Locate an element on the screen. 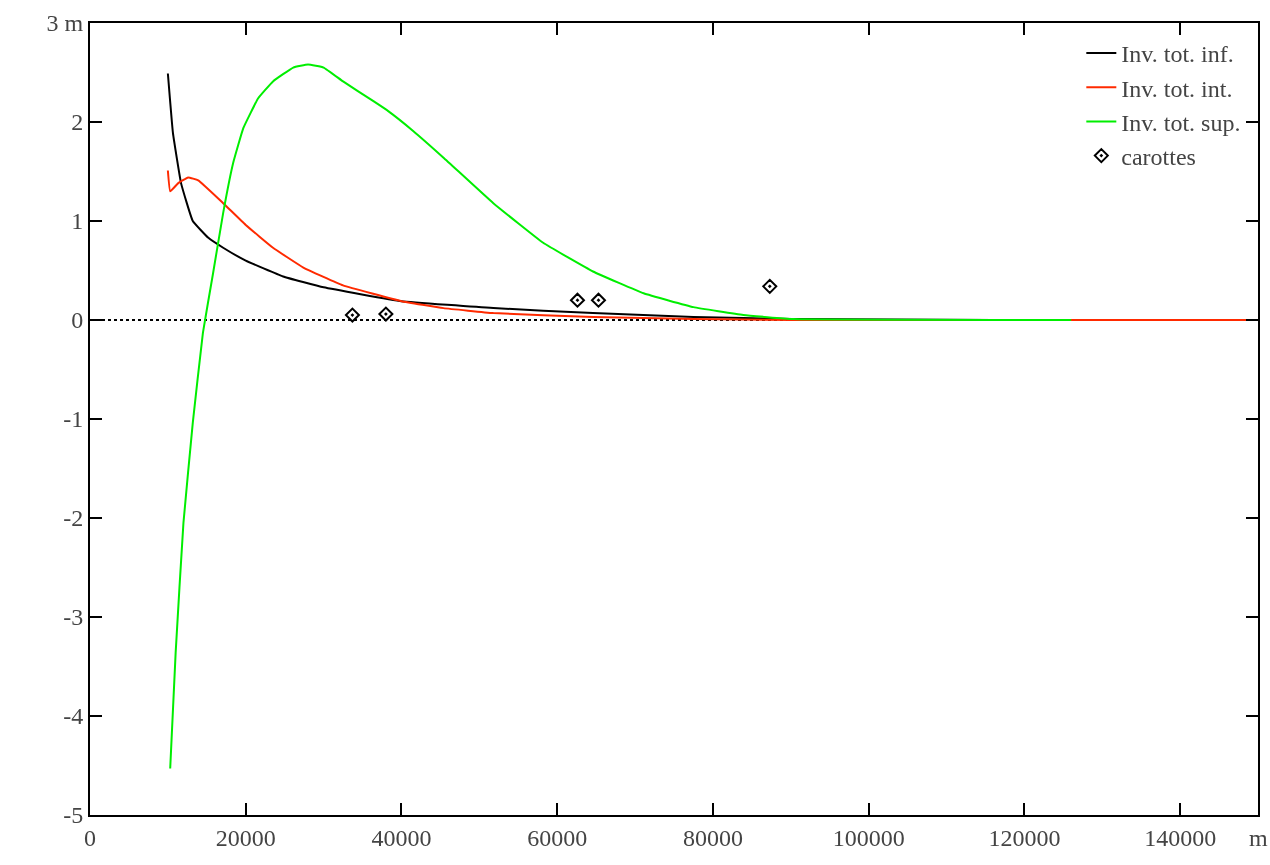 The width and height of the screenshot is (1270, 865). legend-label: Inv. tot. inf. is located at coordinates (1177, 54).